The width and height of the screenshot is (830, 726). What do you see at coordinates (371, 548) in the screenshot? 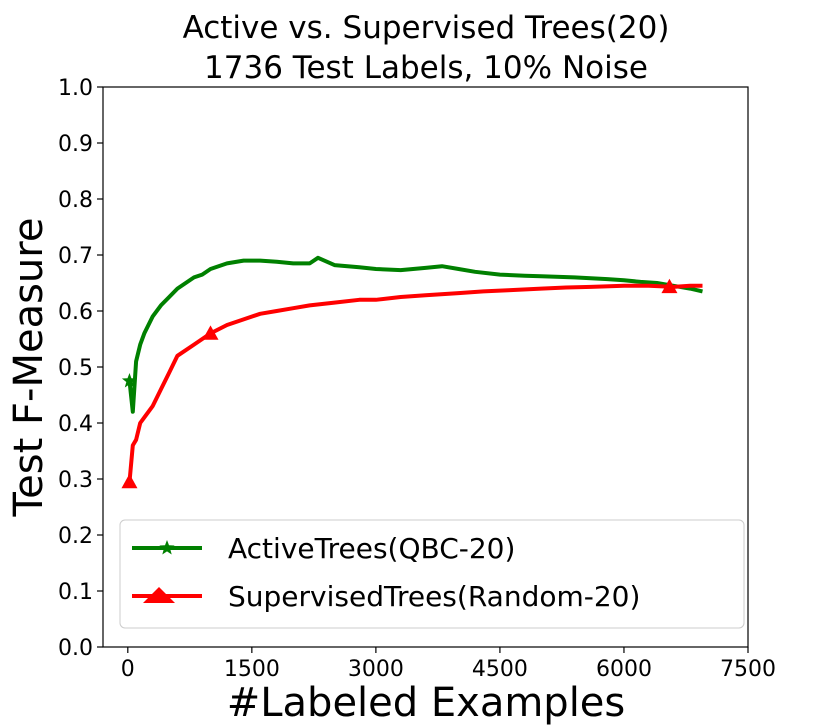
I see `legend-label-active: ActiveTrees(QBC-20)` at bounding box center [371, 548].